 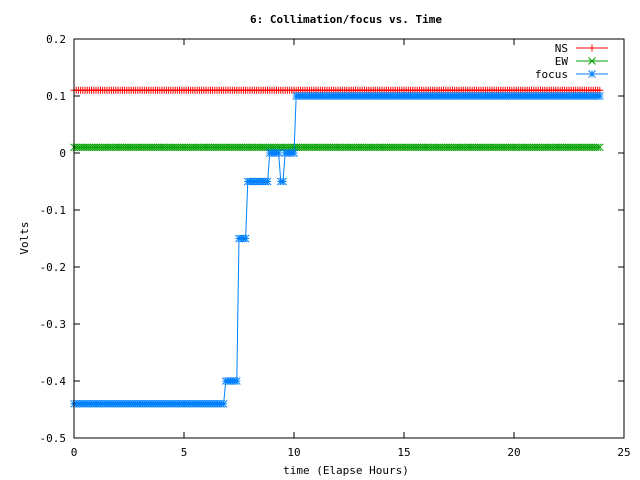 I want to click on legend-label: NS, so click(x=561, y=48).